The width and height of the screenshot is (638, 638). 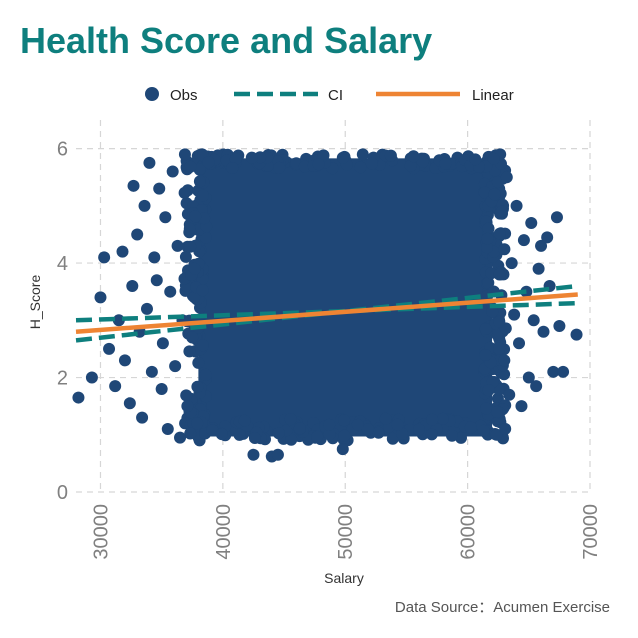 What do you see at coordinates (62, 150) in the screenshot?
I see `y-tick-label: 6` at bounding box center [62, 150].